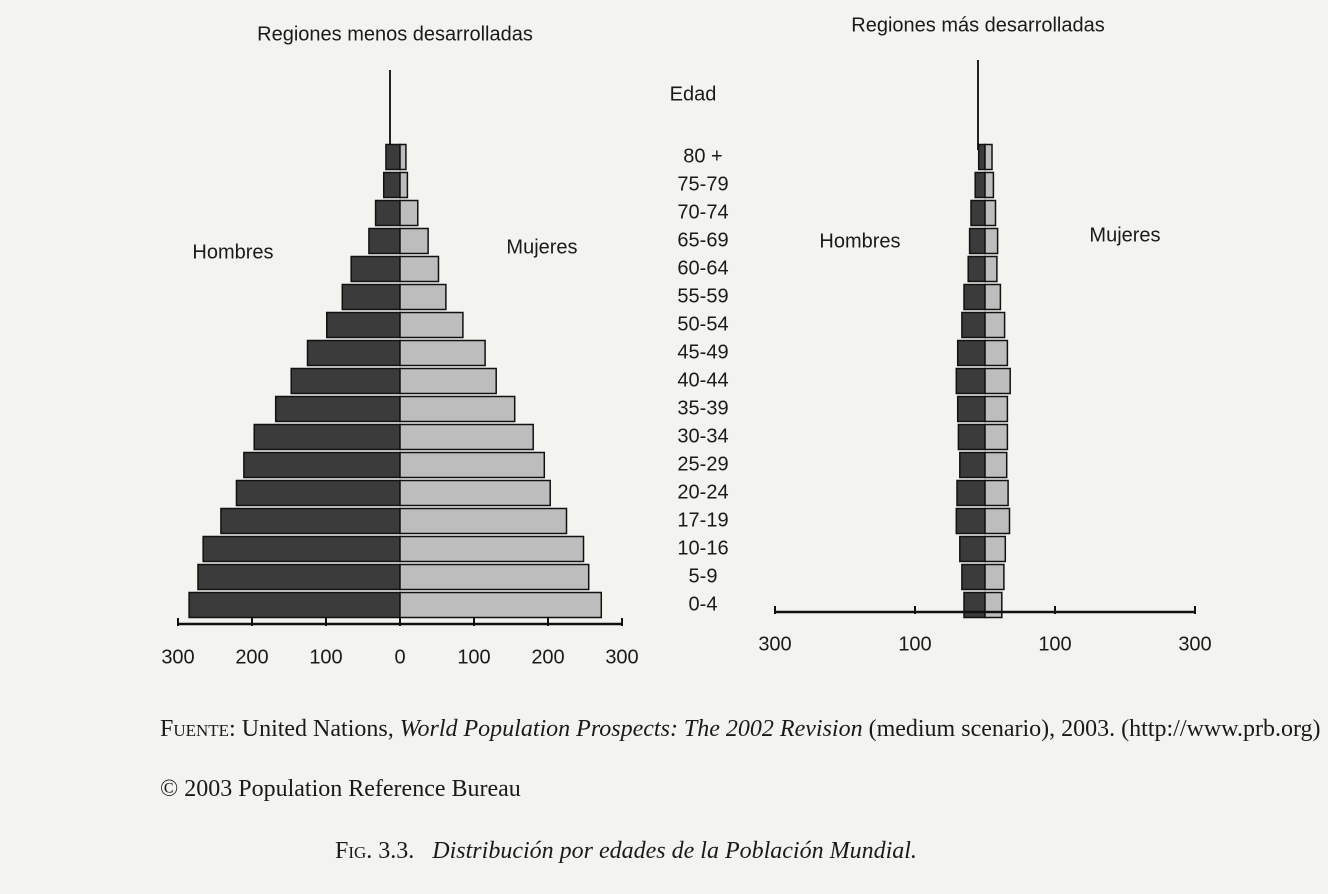 This screenshot has width=1328, height=894. I want to click on chart-title: Regiones menos desarrolladas, so click(395, 34).